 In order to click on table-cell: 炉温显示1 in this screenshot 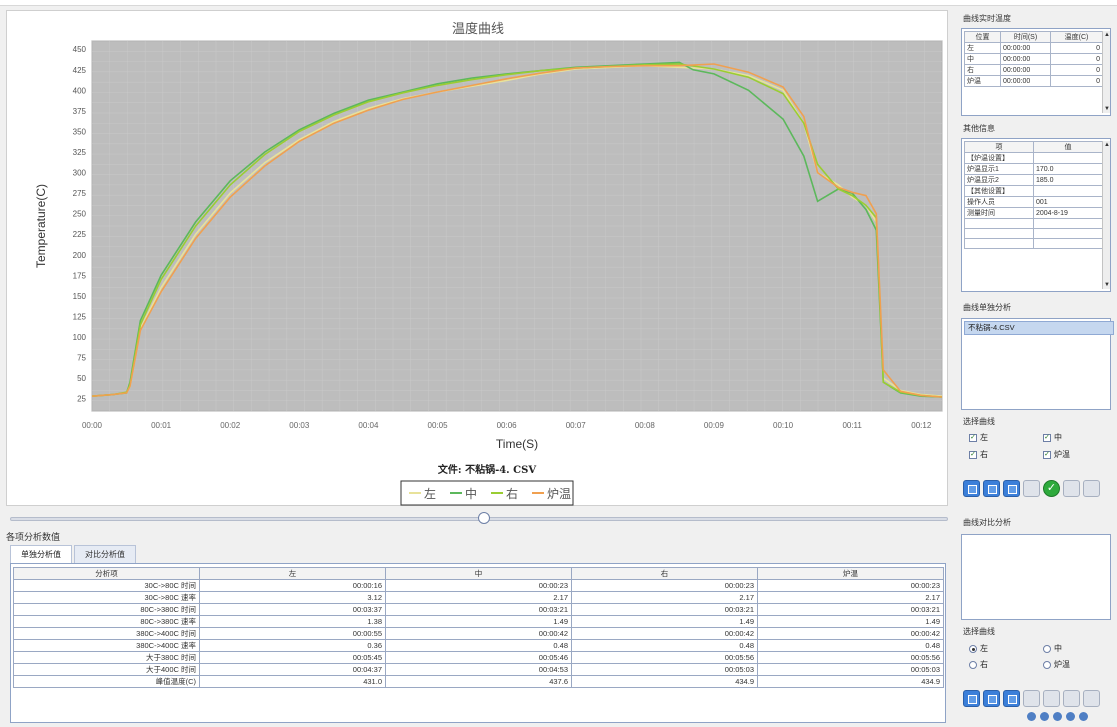, I will do `click(999, 169)`.